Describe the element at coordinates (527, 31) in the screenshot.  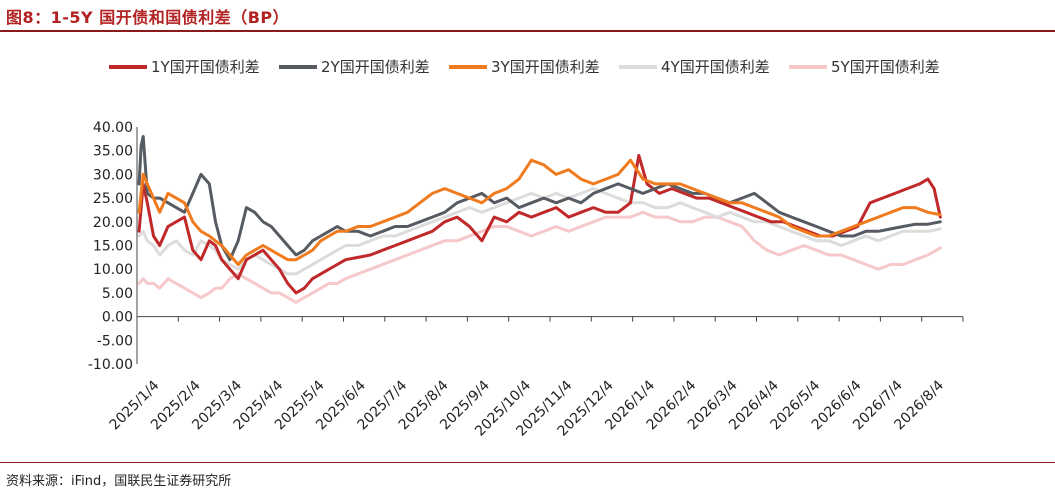
I see `title-rule` at that location.